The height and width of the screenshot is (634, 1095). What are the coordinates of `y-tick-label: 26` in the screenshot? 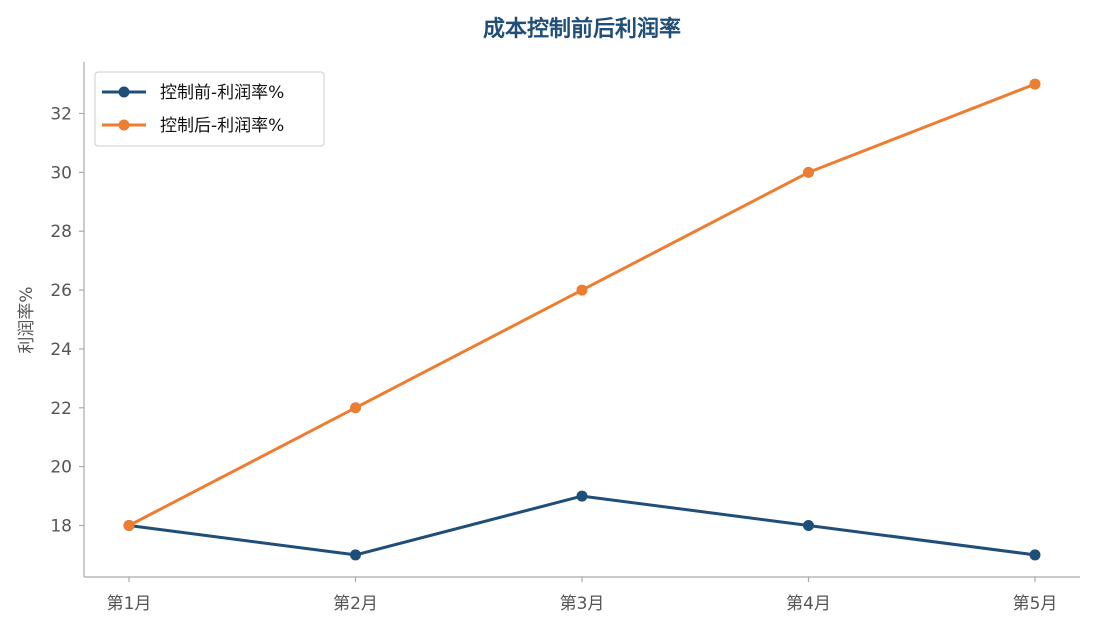 It's located at (61, 291).